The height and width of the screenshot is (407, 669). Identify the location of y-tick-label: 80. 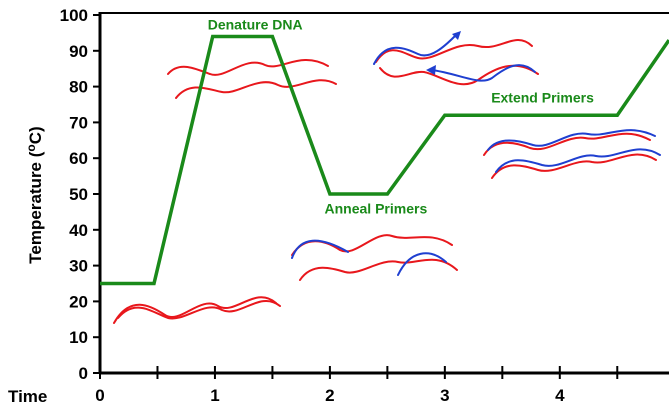
(78, 87).